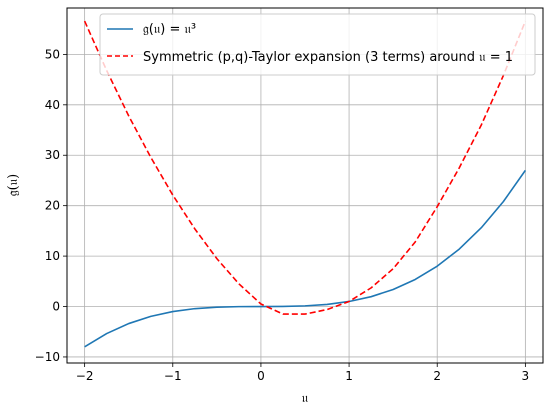 This screenshot has width=550, height=408. Describe the element at coordinates (47, 357) in the screenshot. I see `y-tick-label: −10` at that location.